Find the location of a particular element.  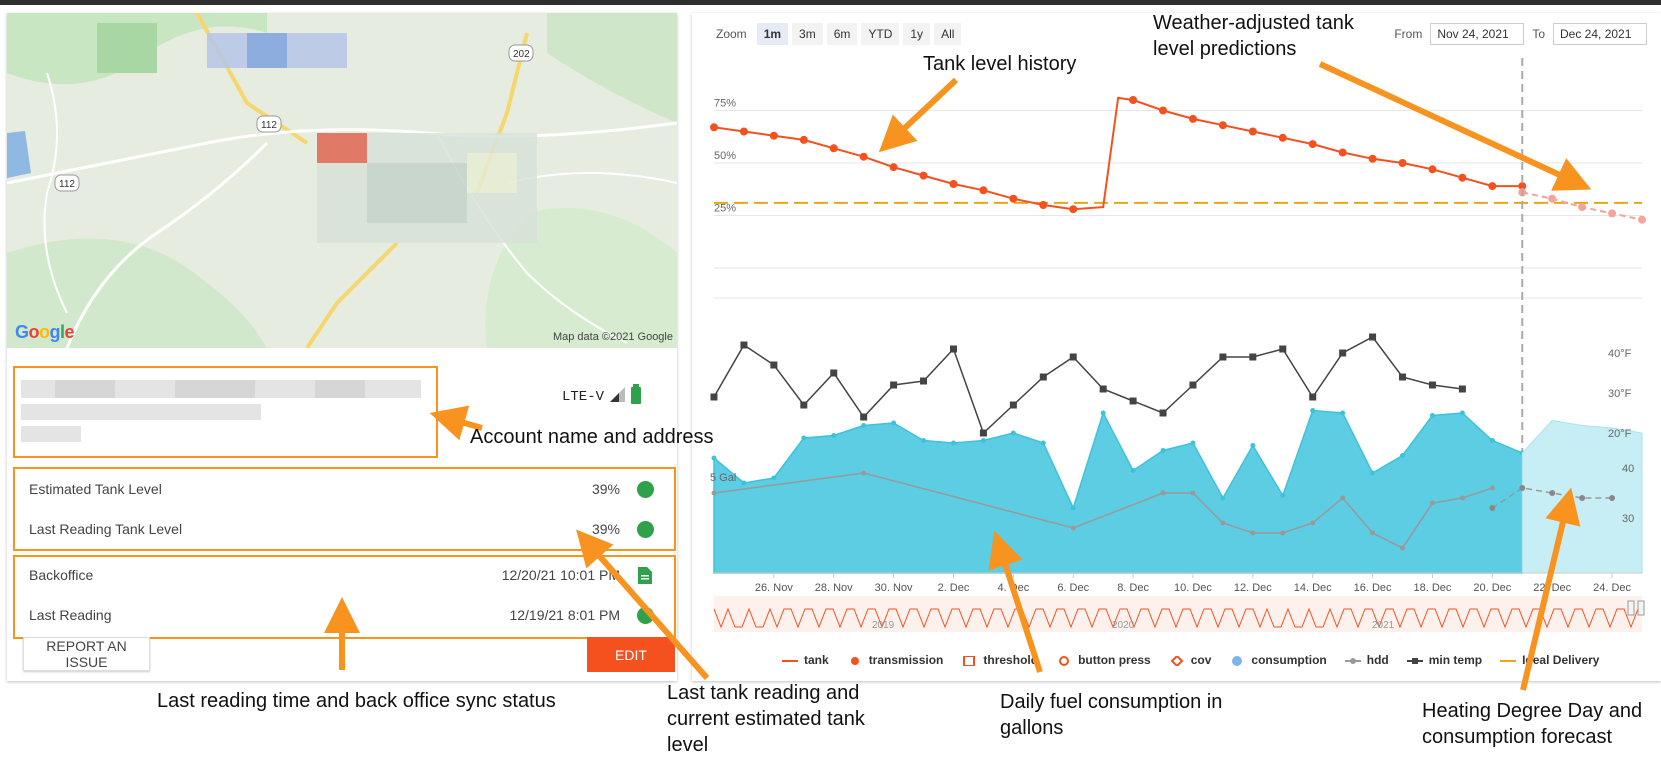

estimated-level-label: Estimated Tank Level is located at coordinates (95, 489).